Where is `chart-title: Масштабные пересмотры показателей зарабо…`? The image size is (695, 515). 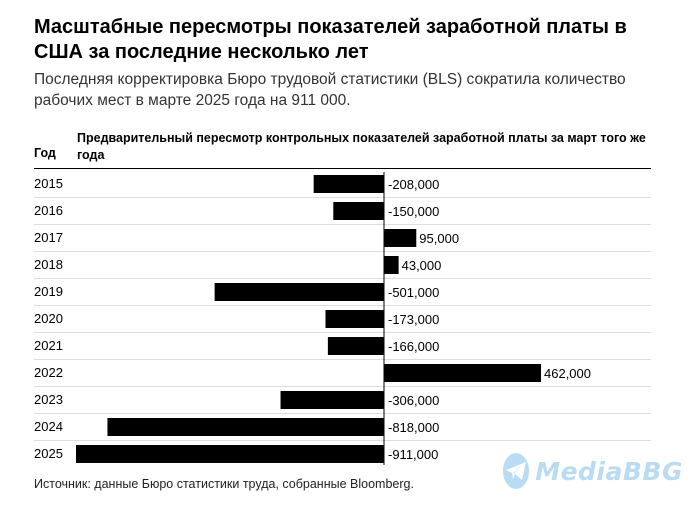 chart-title: Масштабные пересмотры показателей зарабо… is located at coordinates (330, 39).